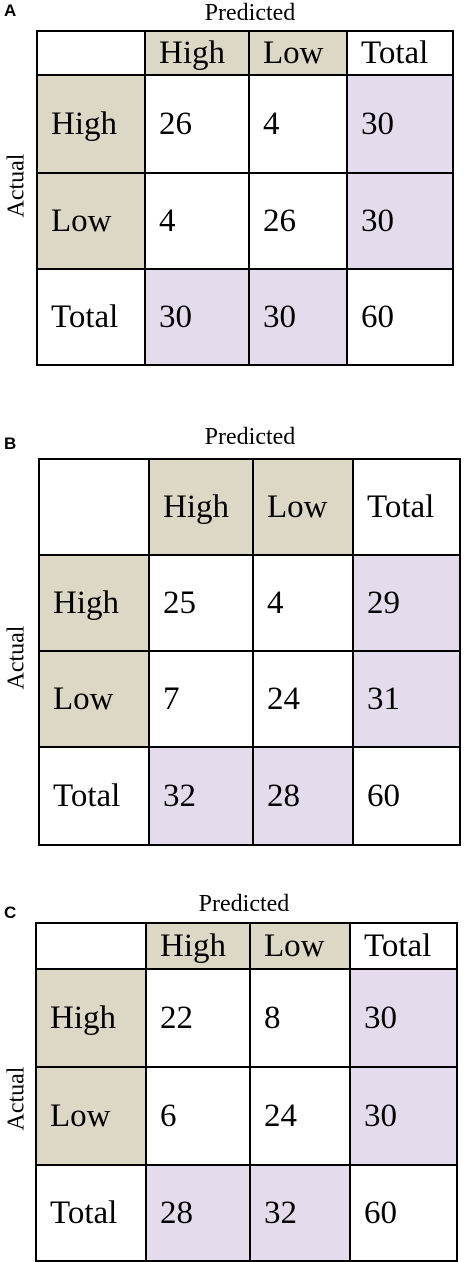 Image resolution: width=464 pixels, height=1262 pixels. I want to click on cell-total-low: 32, so click(300, 1213).